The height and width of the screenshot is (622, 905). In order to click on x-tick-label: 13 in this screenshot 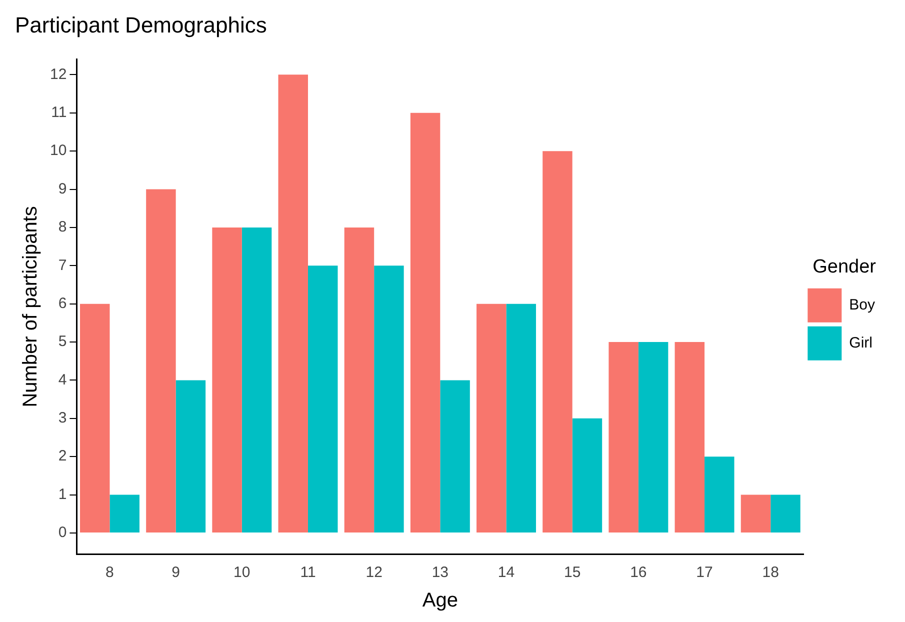, I will do `click(440, 573)`.